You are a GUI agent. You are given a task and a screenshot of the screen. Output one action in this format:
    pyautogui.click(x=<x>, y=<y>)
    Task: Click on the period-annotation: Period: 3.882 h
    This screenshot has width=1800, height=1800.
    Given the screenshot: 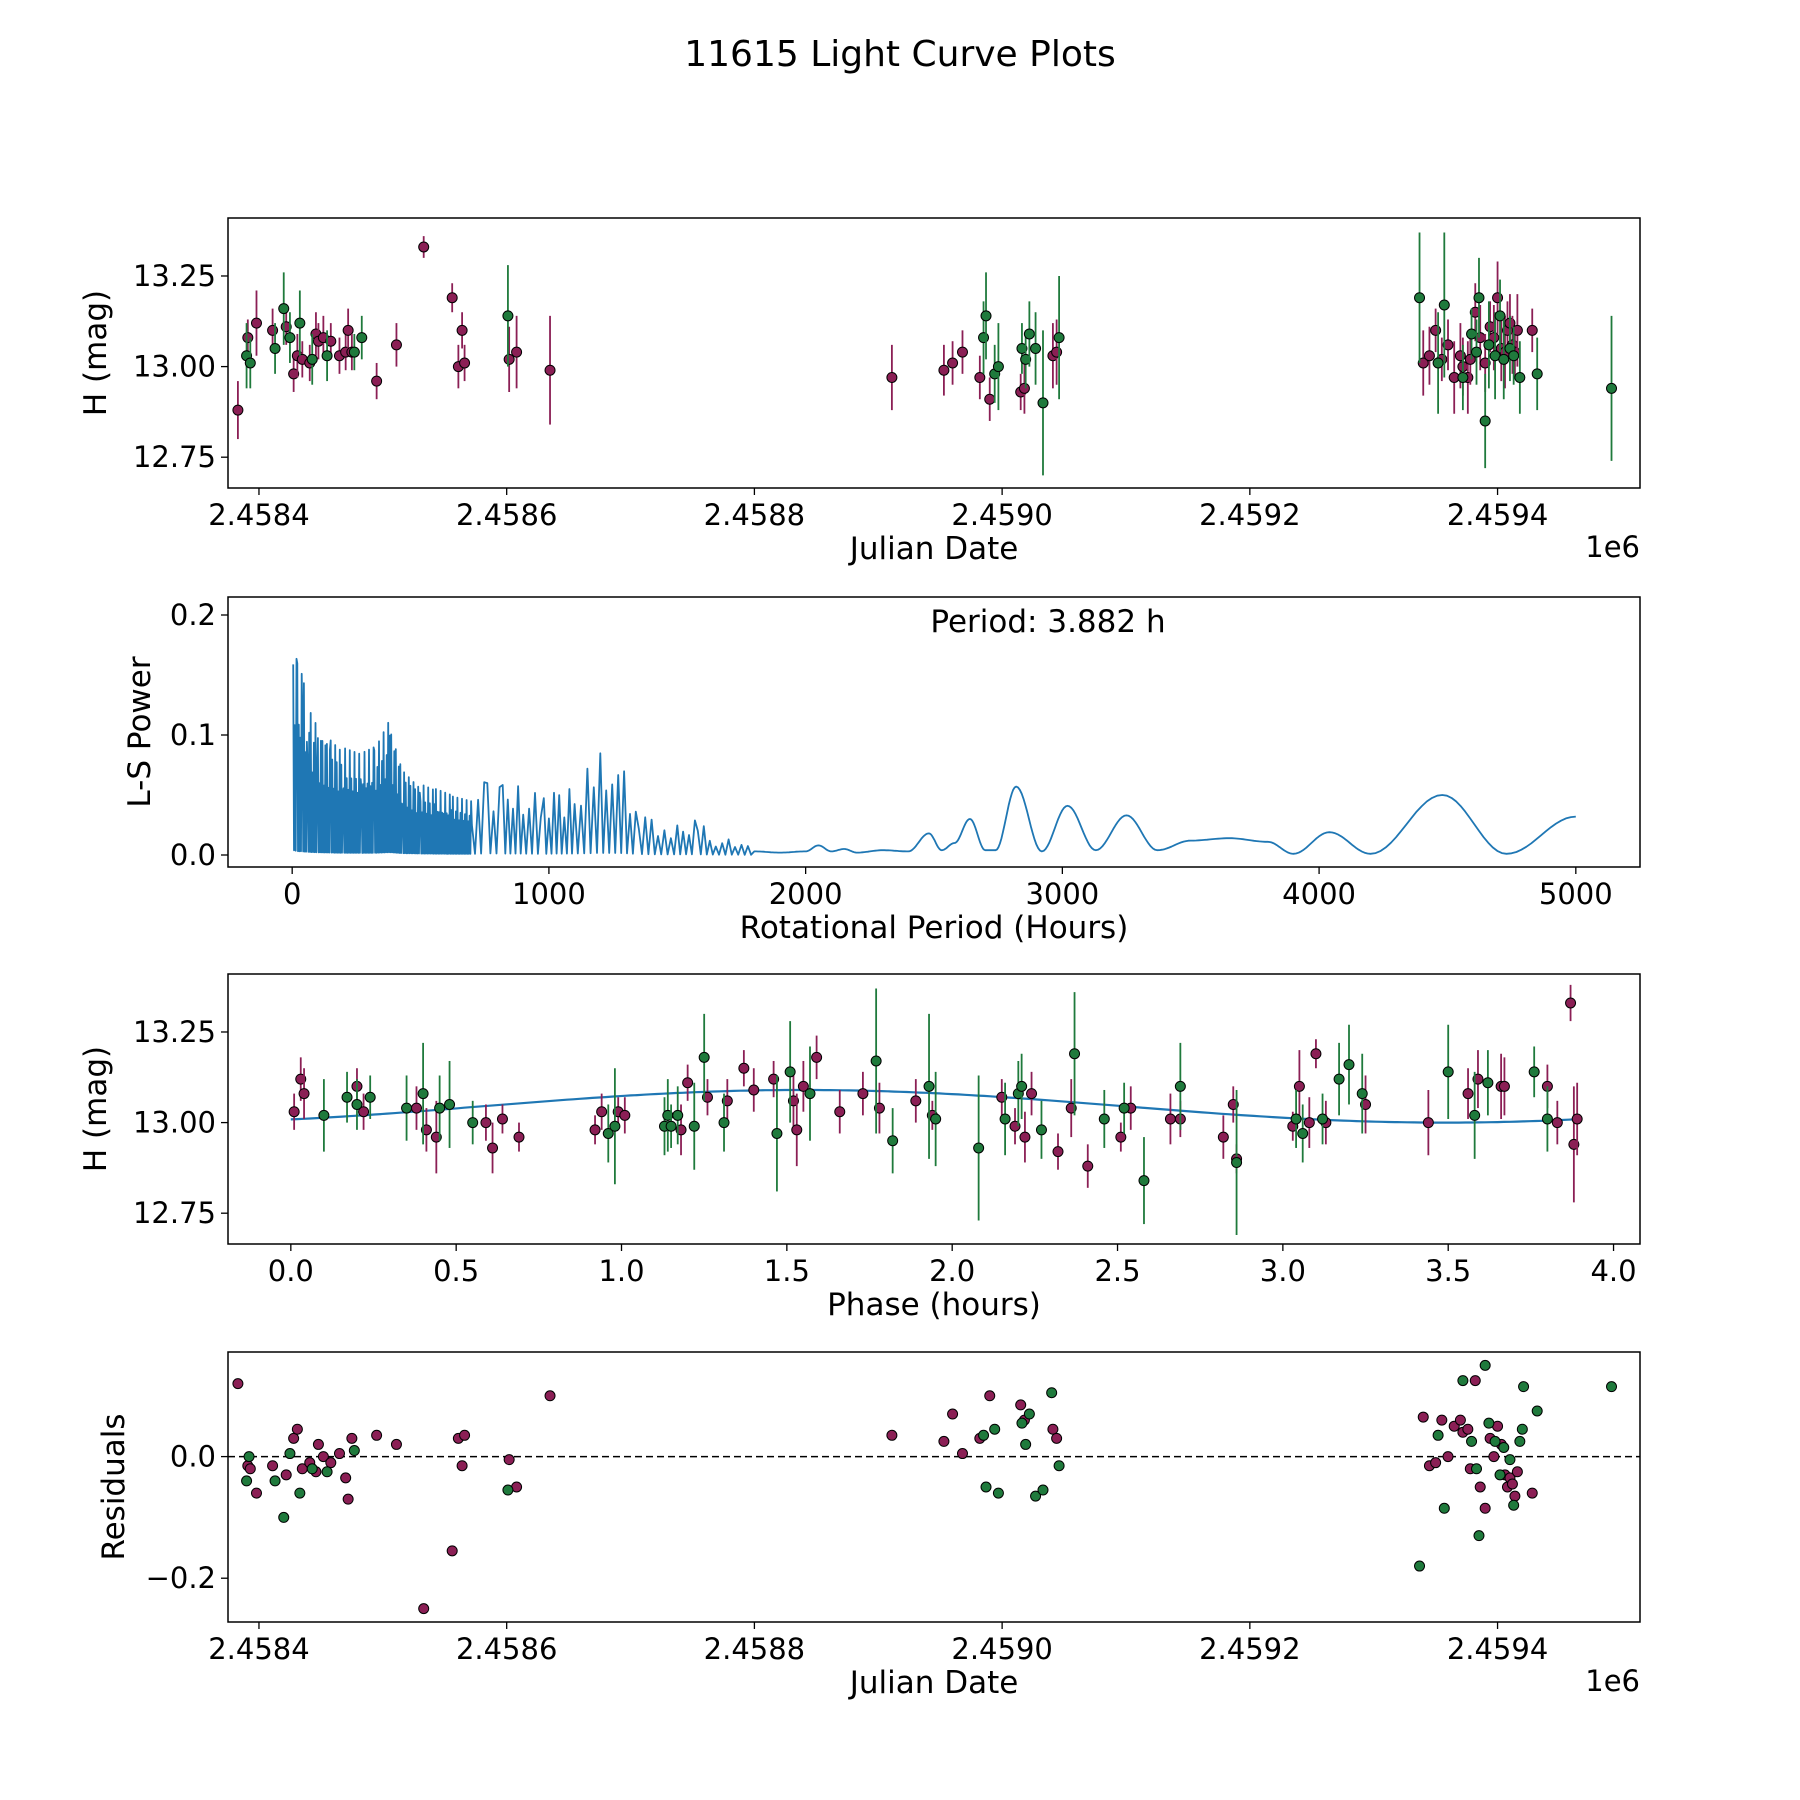 What is the action you would take?
    pyautogui.click(x=1047, y=622)
    